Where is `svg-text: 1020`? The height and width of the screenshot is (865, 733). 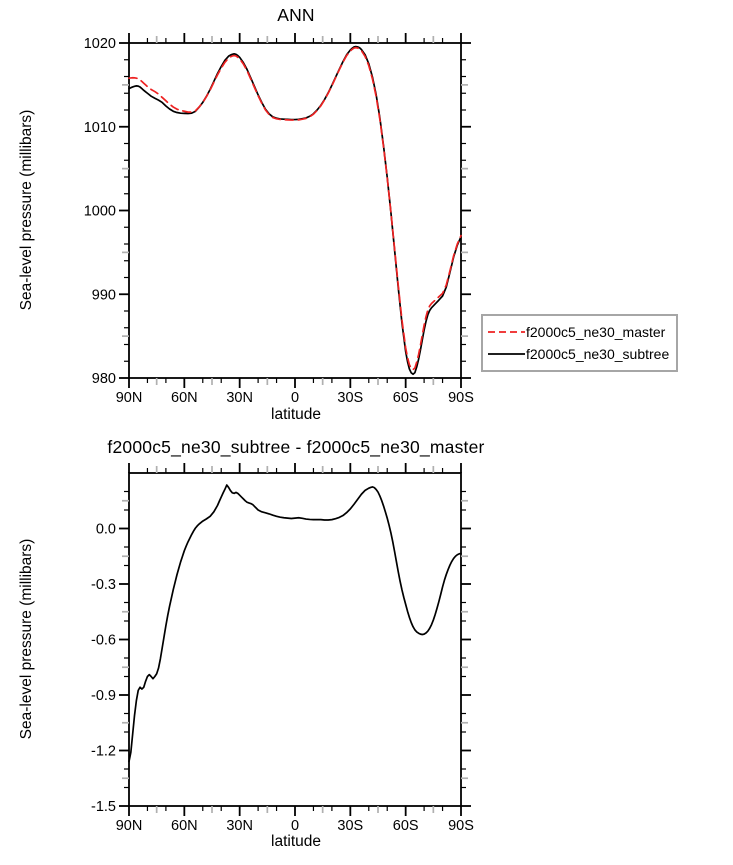
svg-text: 1020 is located at coordinates (100, 44).